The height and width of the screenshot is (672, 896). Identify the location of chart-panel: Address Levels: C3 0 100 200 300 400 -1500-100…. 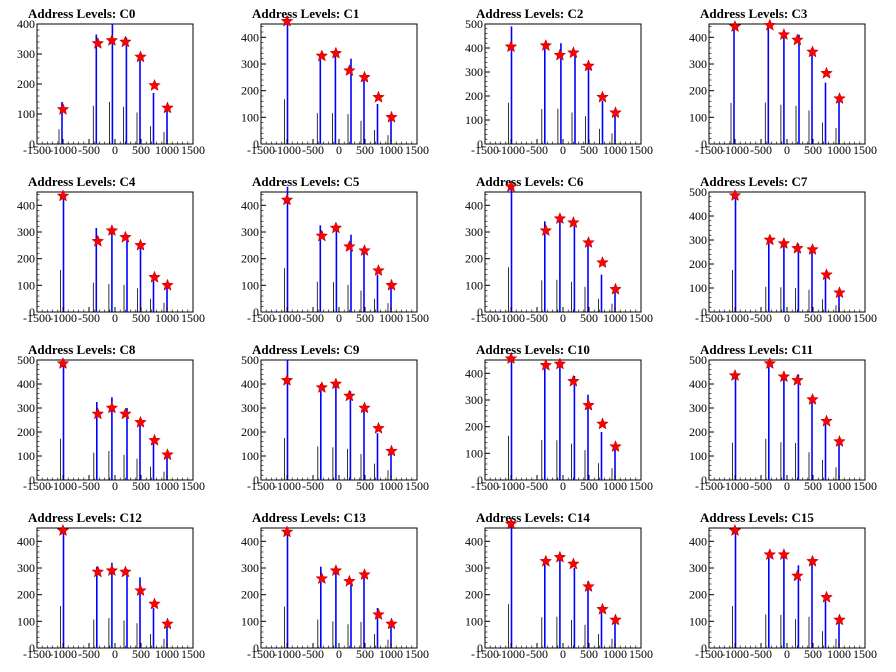
(783, 81).